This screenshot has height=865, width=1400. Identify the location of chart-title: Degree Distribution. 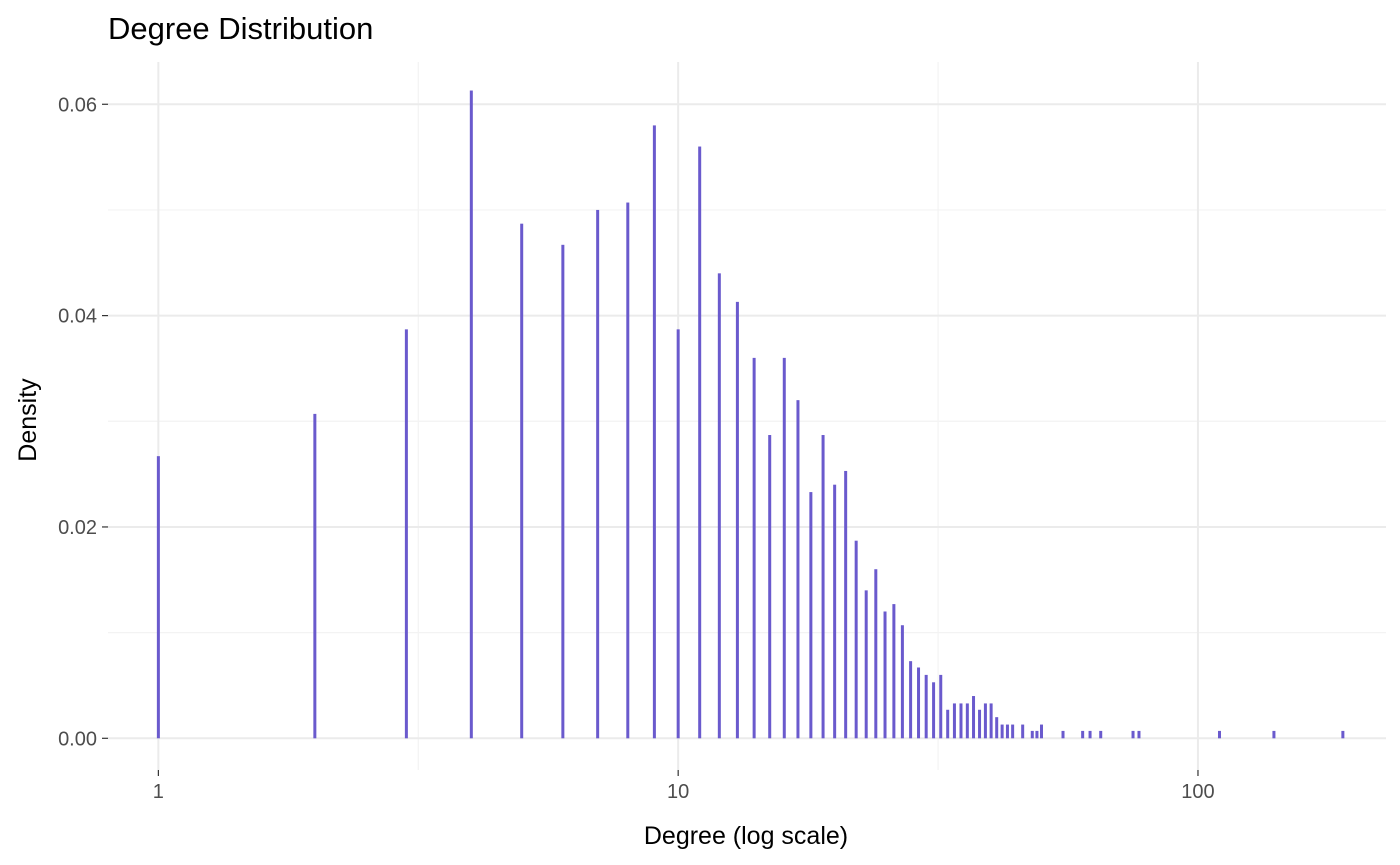
(240, 28).